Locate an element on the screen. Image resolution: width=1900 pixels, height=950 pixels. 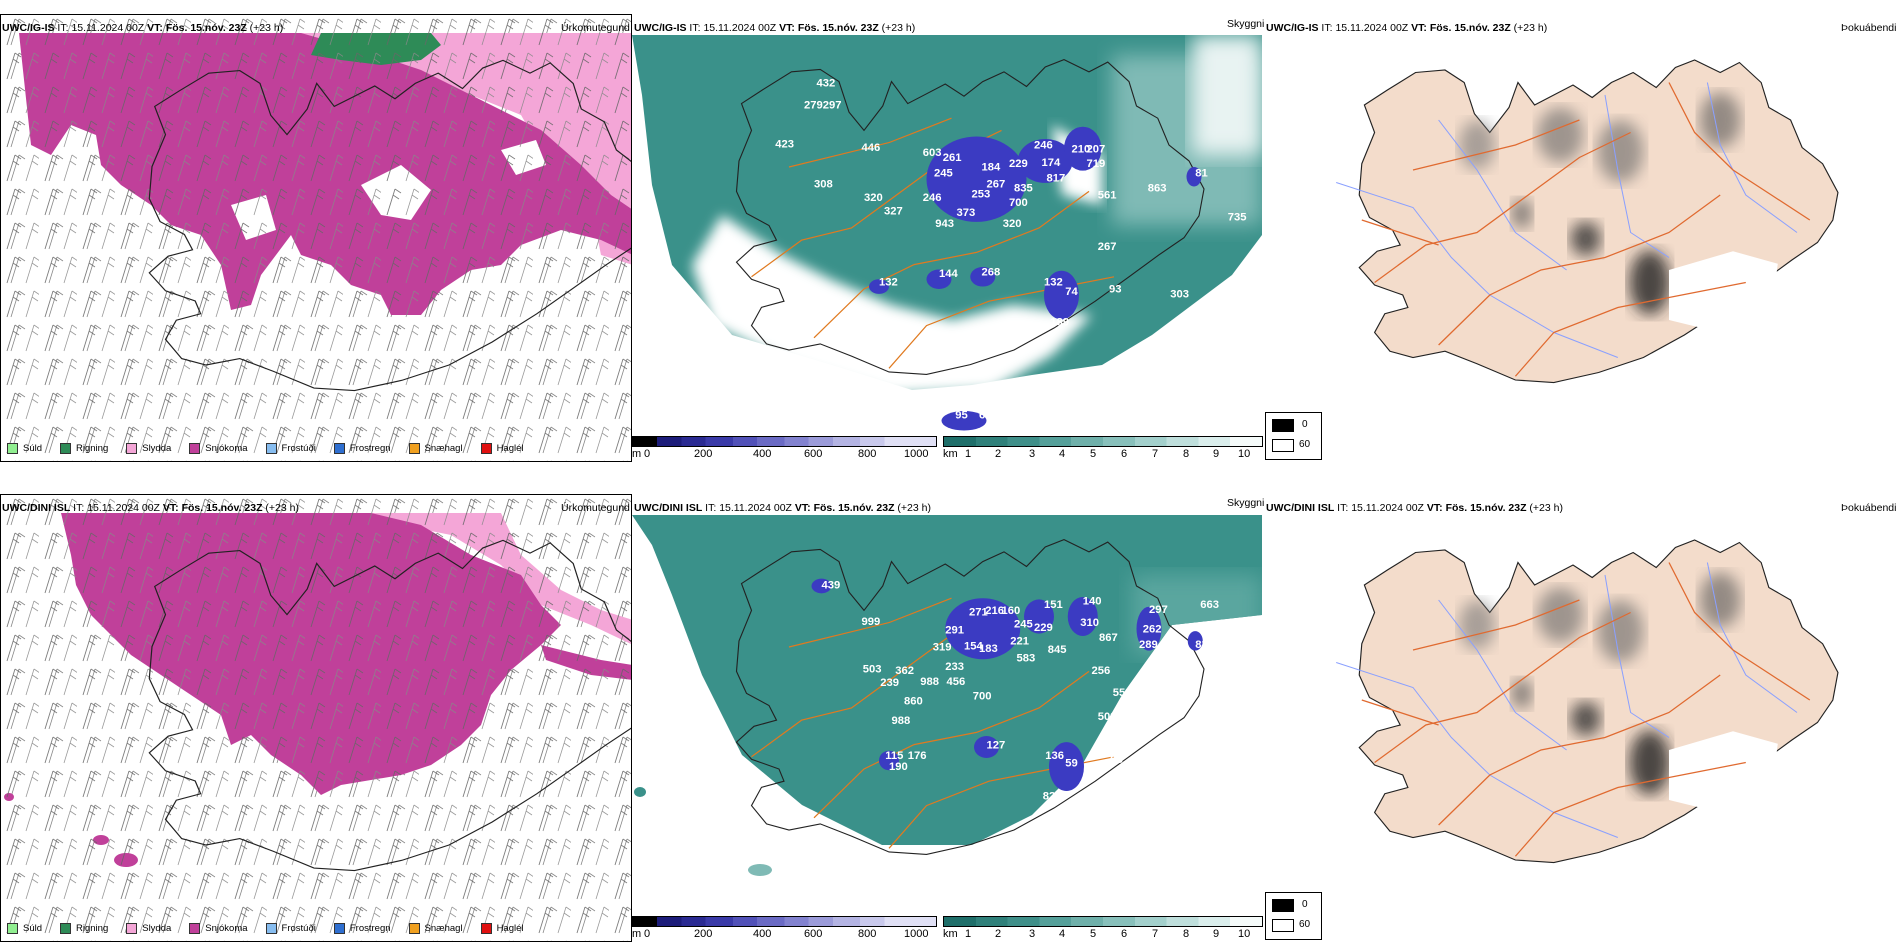
cloud-base-value-label: 988 is located at coordinates (929, 682).